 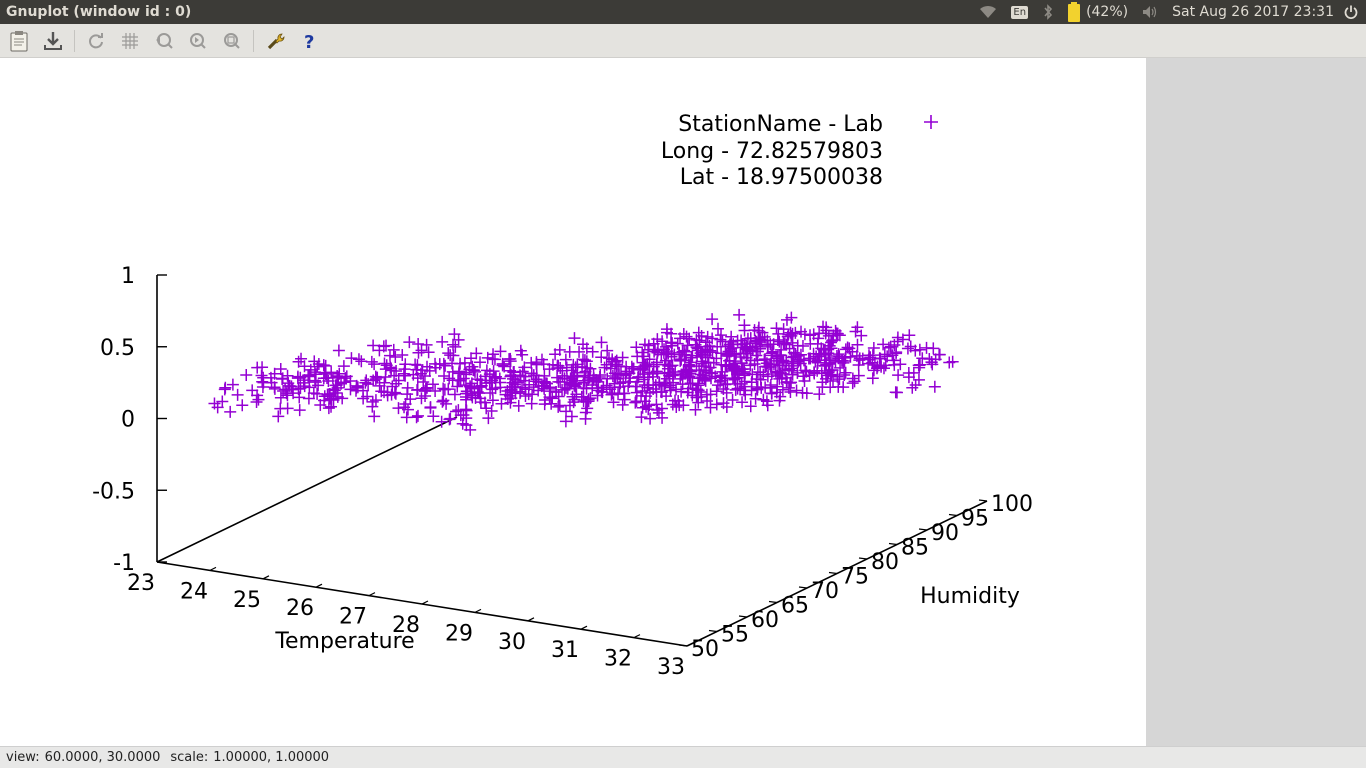 What do you see at coordinates (1165, 12) in the screenshot?
I see `indicator-area: En (42%) Sat Aug 26 2017 23:31` at bounding box center [1165, 12].